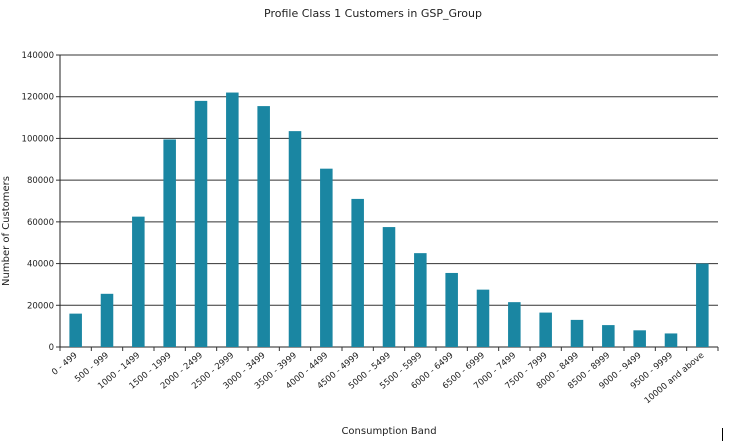  Describe the element at coordinates (38, 202) in the screenshot. I see `y-axis-ticks: 0 20000 40000 60000 80000 100000 120000 140000` at that location.